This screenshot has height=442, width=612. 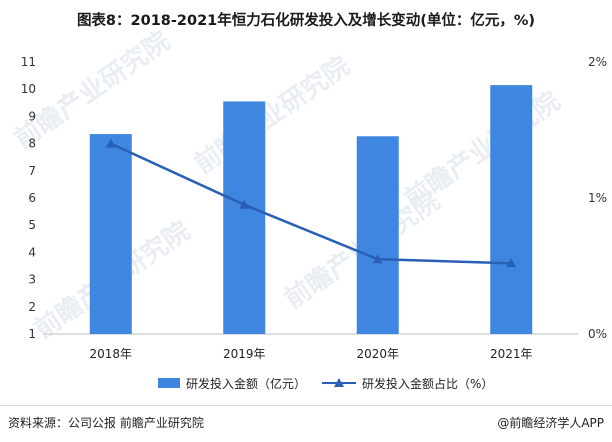 What do you see at coordinates (32, 252) in the screenshot?
I see `y-left-tick-label: 4` at bounding box center [32, 252].